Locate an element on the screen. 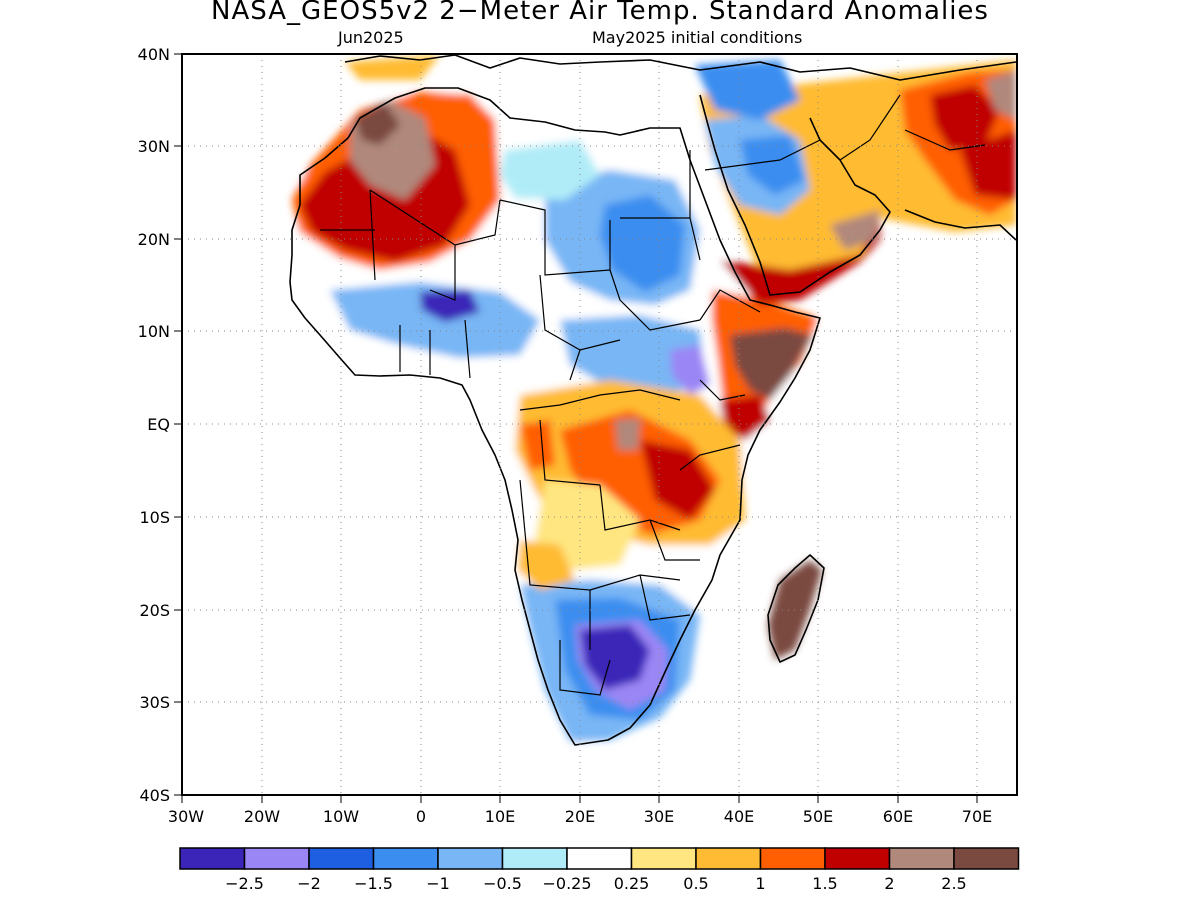 This screenshot has height=900, width=1200. colorbar-label: −2 is located at coordinates (309, 883).